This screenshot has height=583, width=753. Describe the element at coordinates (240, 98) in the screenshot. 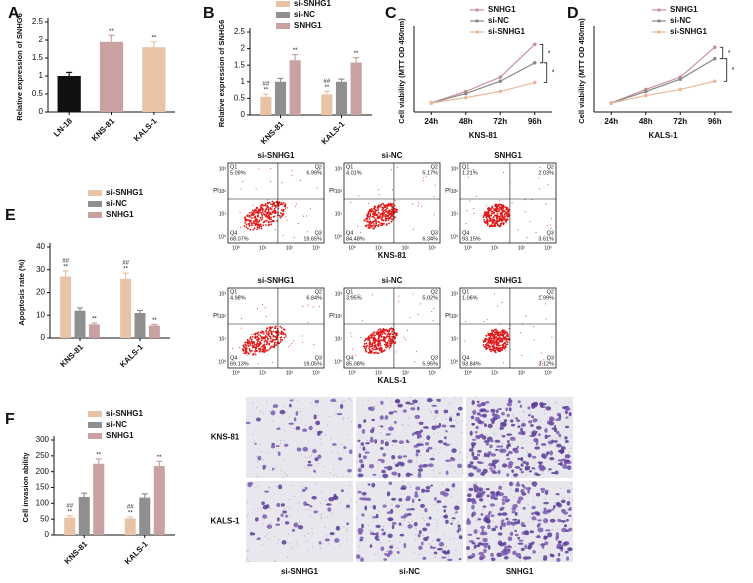

I see `y-tick-label: 0.5` at that location.